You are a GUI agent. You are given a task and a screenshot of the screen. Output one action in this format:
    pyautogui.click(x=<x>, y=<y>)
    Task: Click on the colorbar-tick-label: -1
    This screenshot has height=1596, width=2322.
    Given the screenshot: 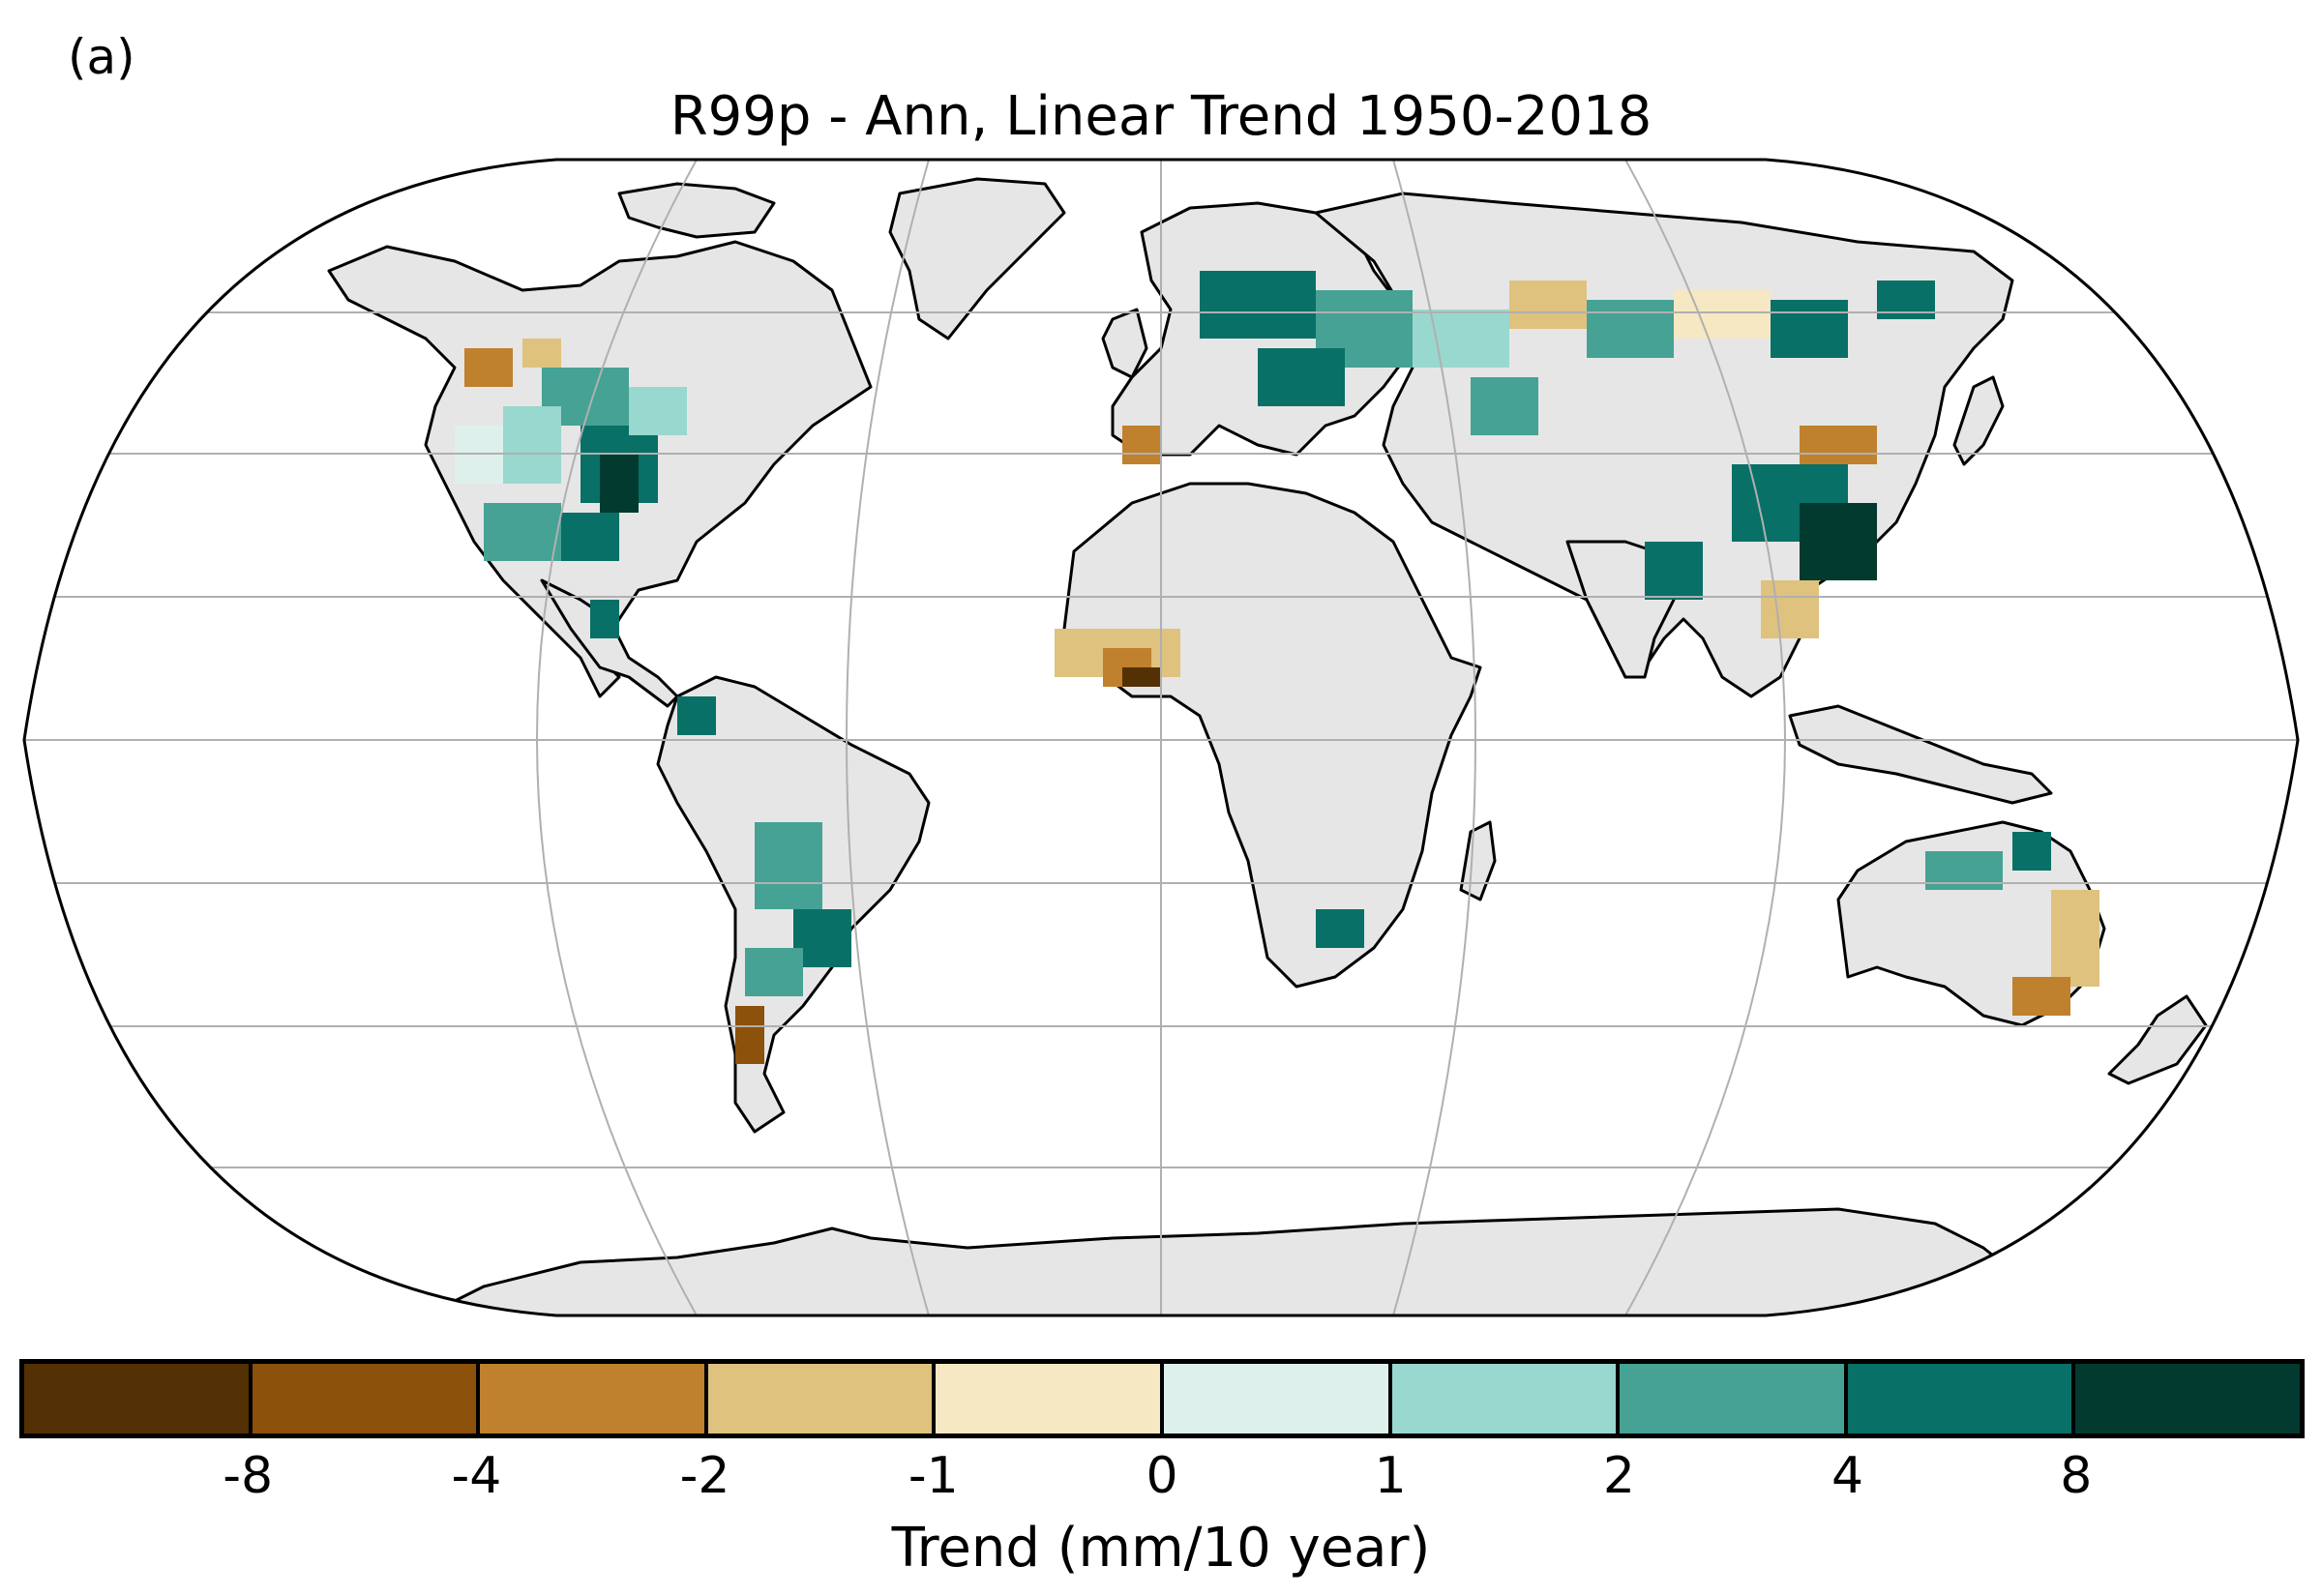 What is the action you would take?
    pyautogui.click(x=933, y=1476)
    